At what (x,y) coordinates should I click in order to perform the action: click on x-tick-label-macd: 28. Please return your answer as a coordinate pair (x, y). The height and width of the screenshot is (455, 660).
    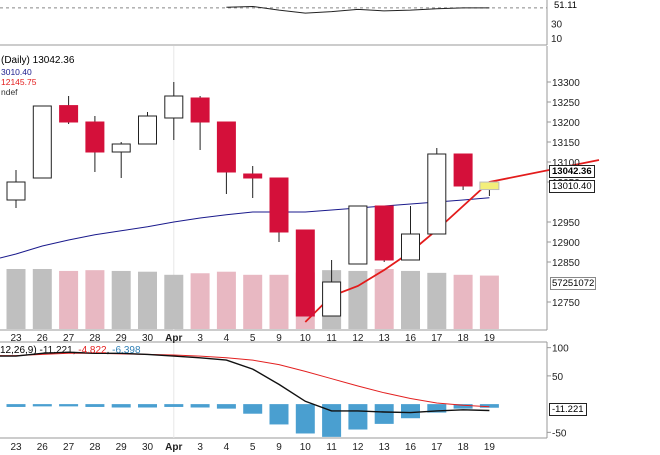
    Looking at the image, I should click on (95, 447).